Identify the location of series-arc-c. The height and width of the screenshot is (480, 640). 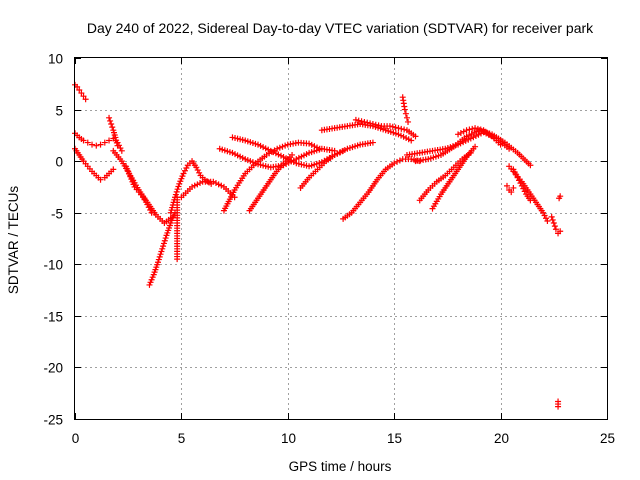
(94, 164).